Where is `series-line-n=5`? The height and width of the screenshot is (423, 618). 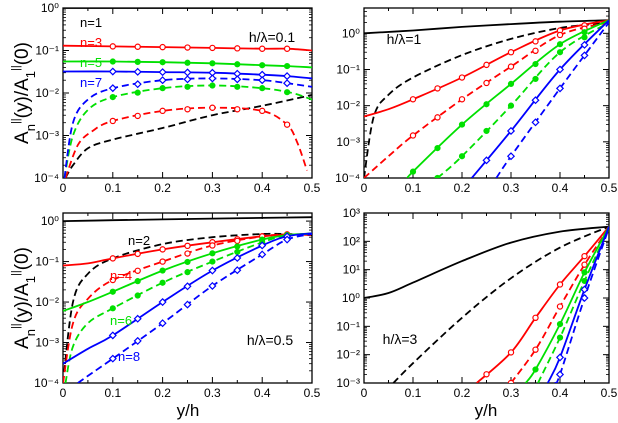 series-line-n=5 is located at coordinates (507, 98).